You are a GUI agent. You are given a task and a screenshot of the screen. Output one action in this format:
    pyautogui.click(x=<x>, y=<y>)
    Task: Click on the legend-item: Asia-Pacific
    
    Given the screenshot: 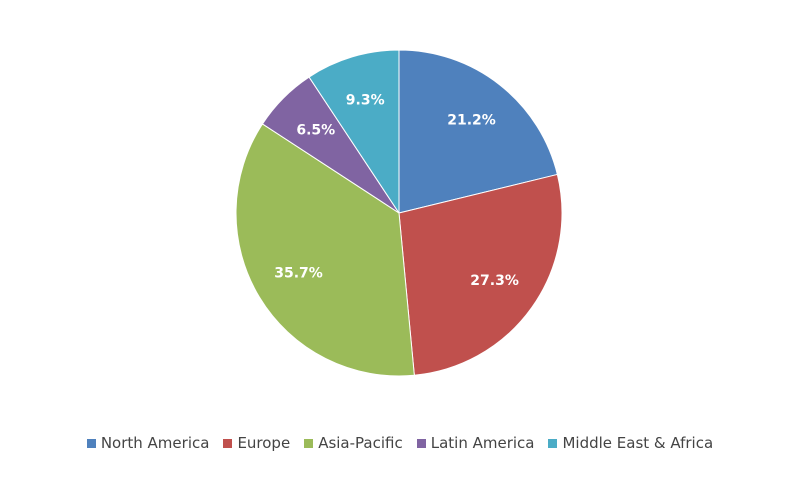 What is the action you would take?
    pyautogui.click(x=353, y=443)
    